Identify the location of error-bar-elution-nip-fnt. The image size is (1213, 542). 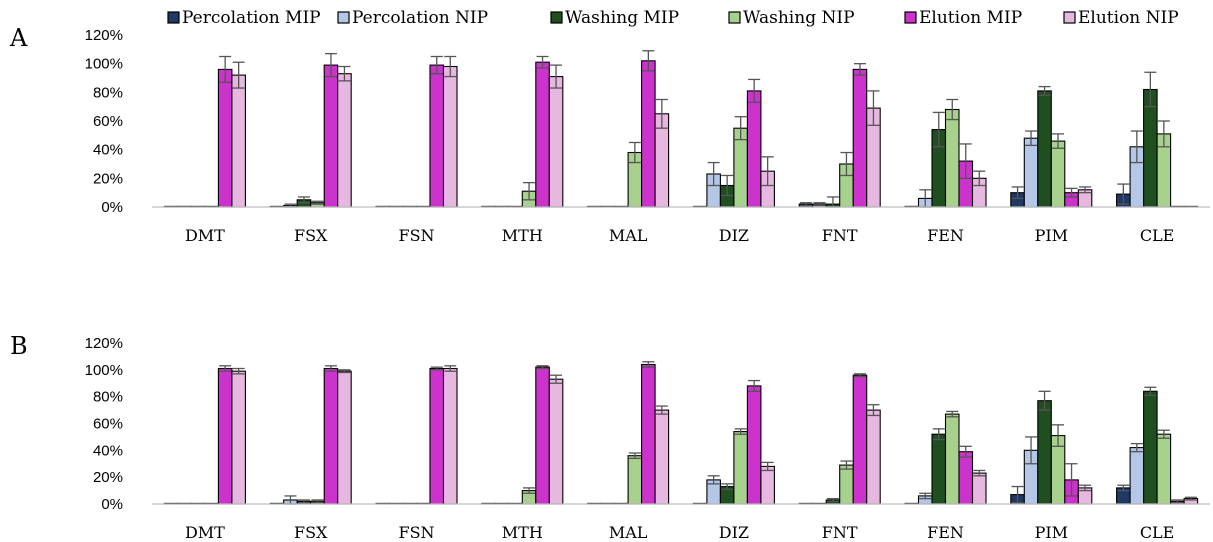
(873, 108).